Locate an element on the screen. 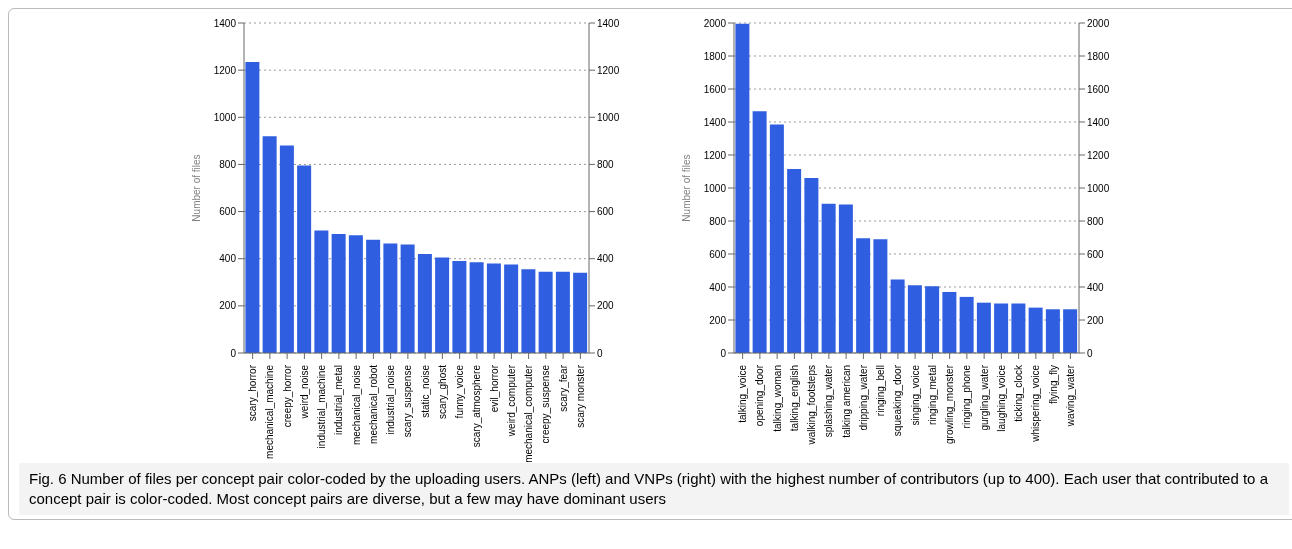 The width and height of the screenshot is (1292, 549). y-tick-label: 1200 is located at coordinates (715, 155).